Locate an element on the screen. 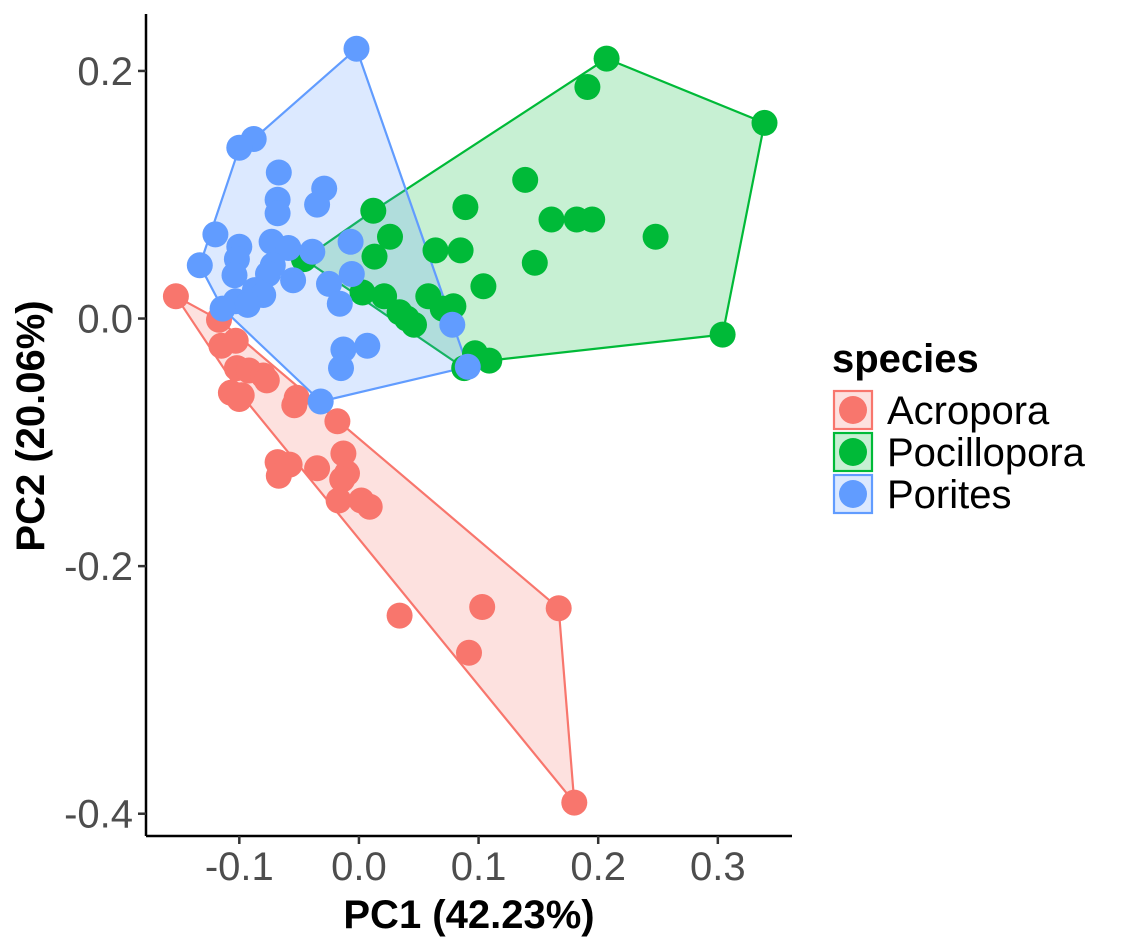 The height and width of the screenshot is (948, 1126). x-axis-title: PC1 (42.23%) is located at coordinates (468, 915).